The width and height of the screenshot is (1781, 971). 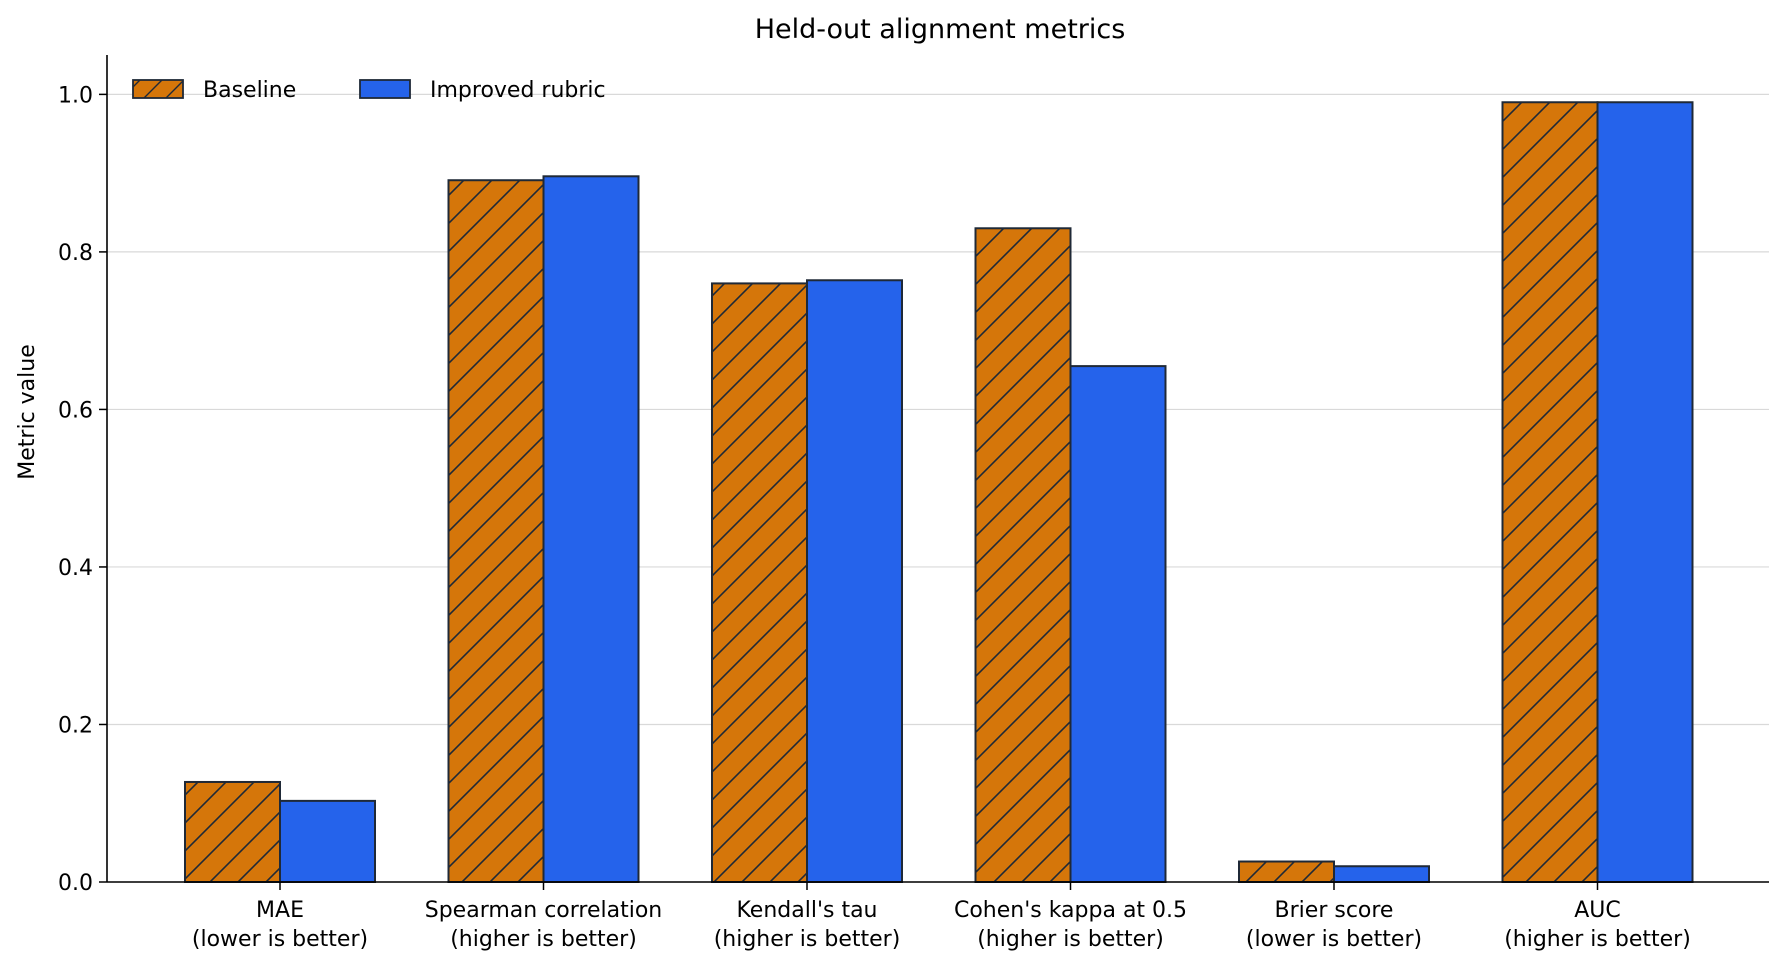 I want to click on x-tick-label: MAE, so click(x=280, y=910).